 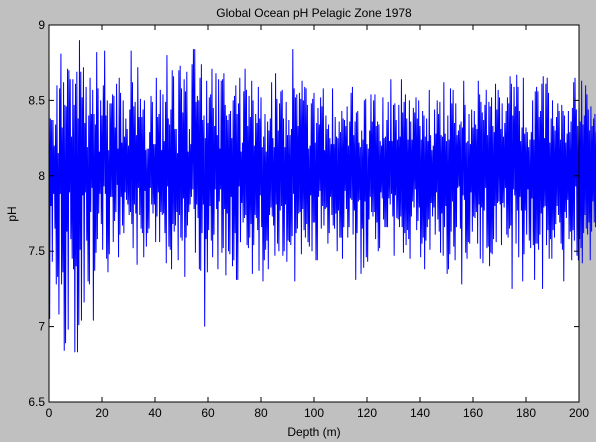 I want to click on x-tick-label: 160, so click(x=473, y=413).